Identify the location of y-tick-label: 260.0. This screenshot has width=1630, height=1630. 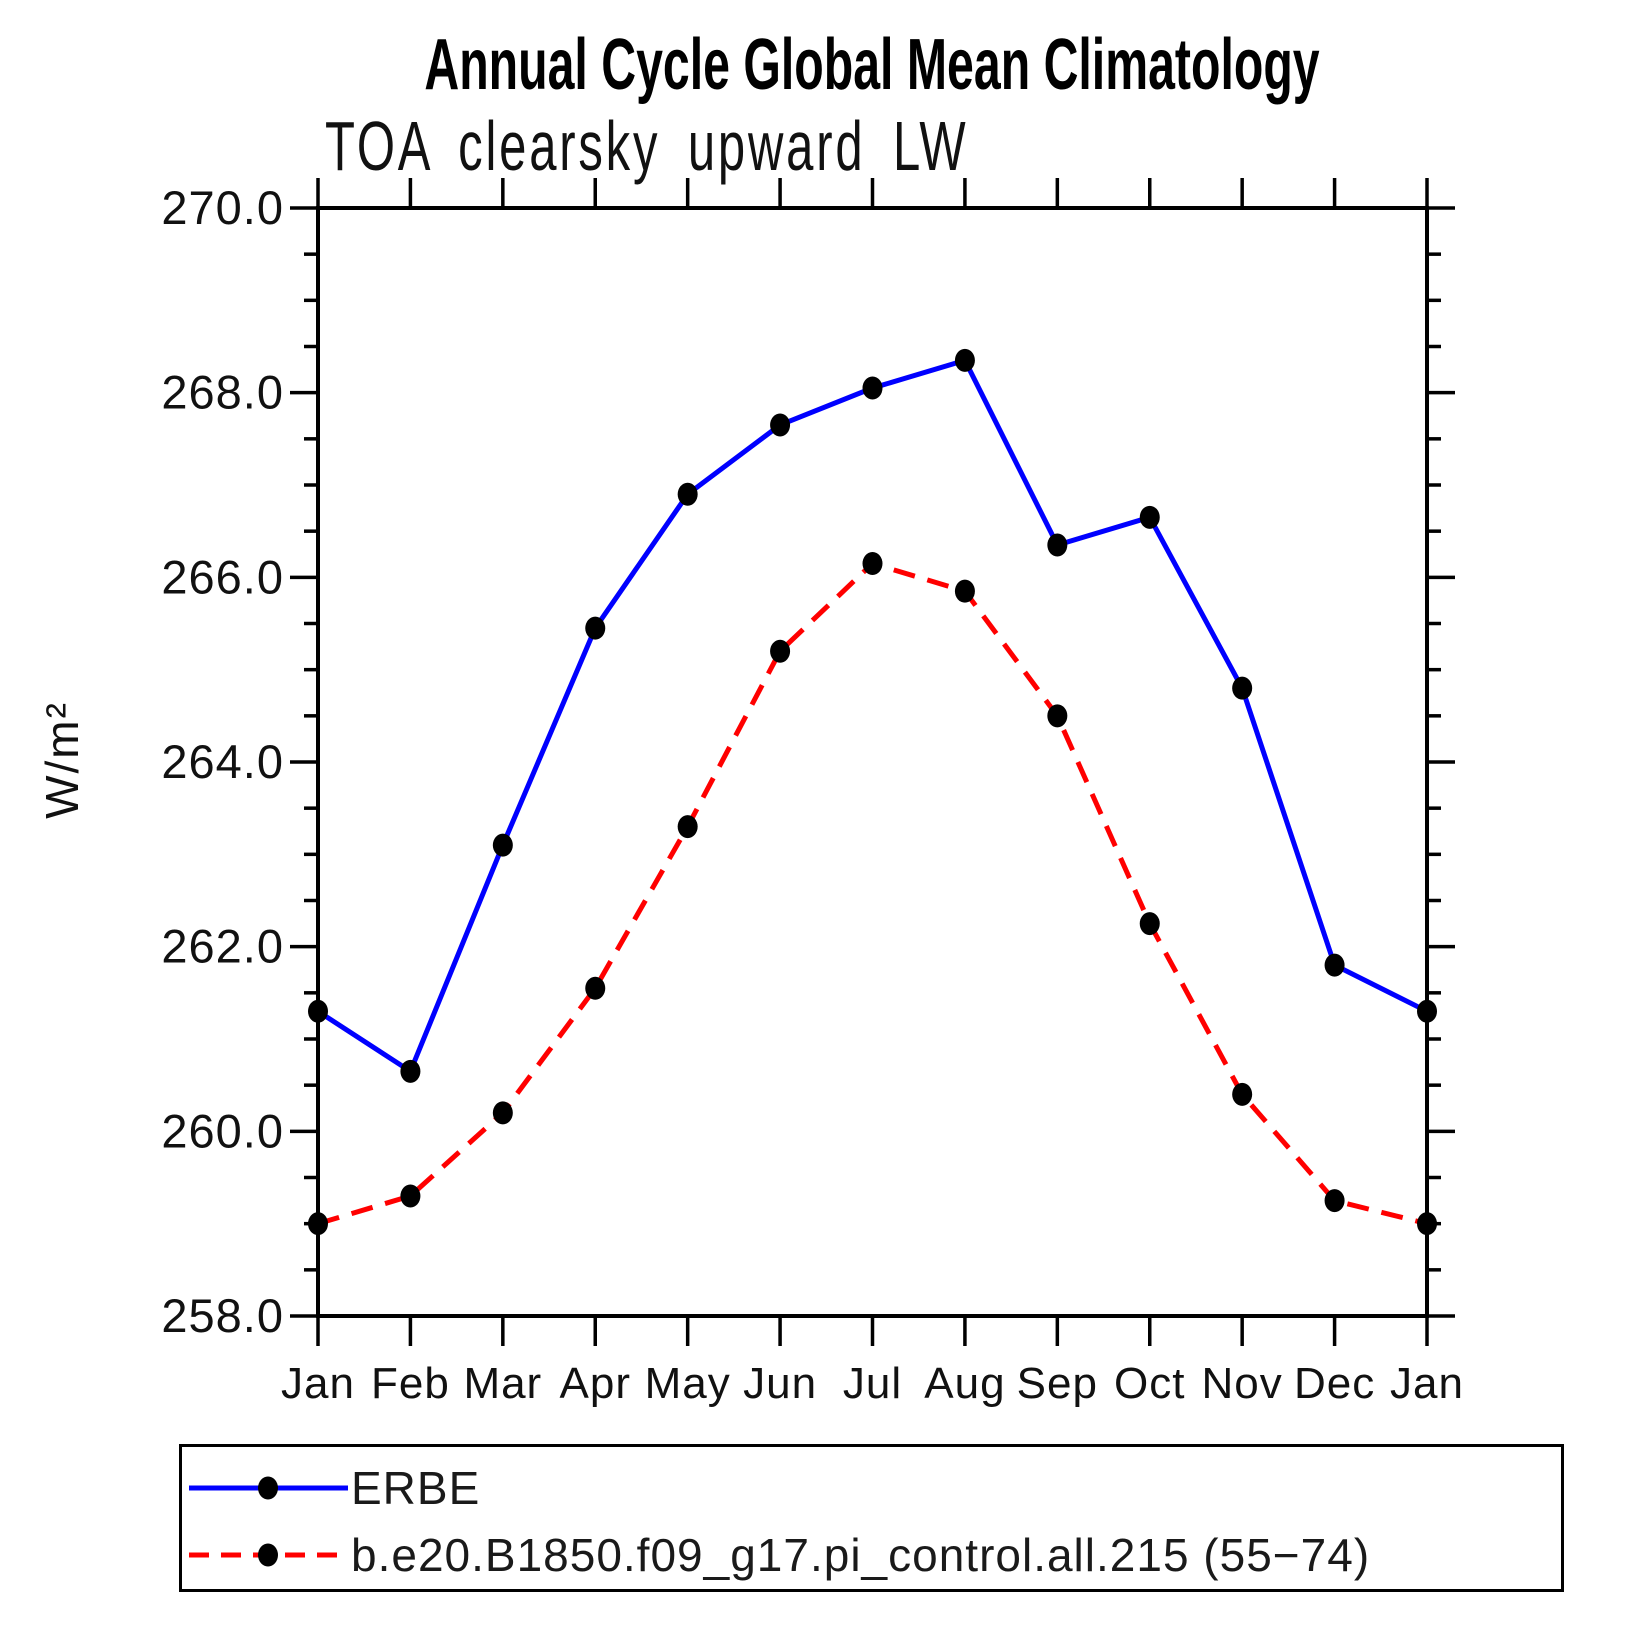
(222, 1130).